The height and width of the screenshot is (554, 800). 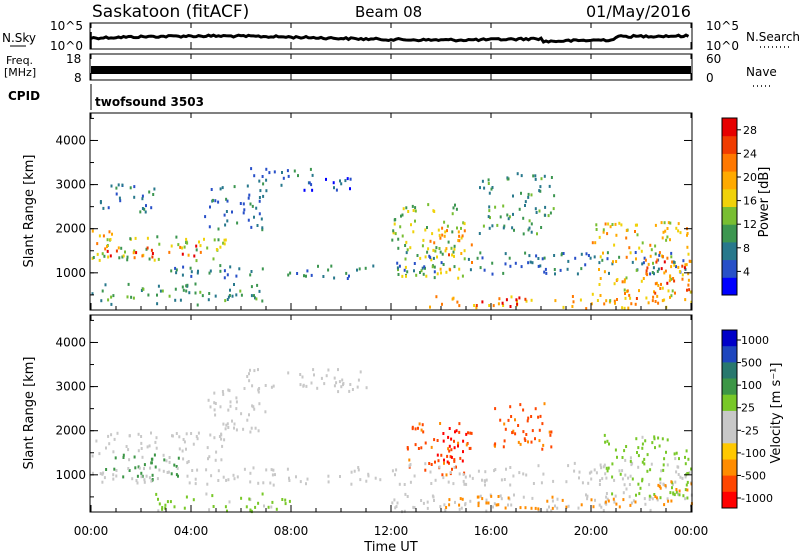 I want to click on colorbar-segment, so click(x=729, y=286).